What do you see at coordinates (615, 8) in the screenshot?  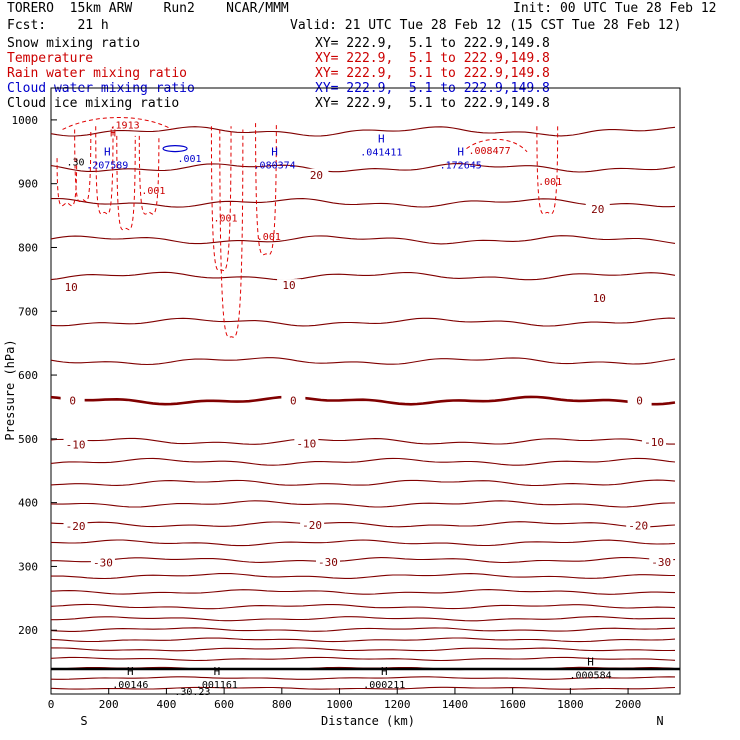 I see `init-time: Init: 00 UTC Tue 28 Feb 12` at bounding box center [615, 8].